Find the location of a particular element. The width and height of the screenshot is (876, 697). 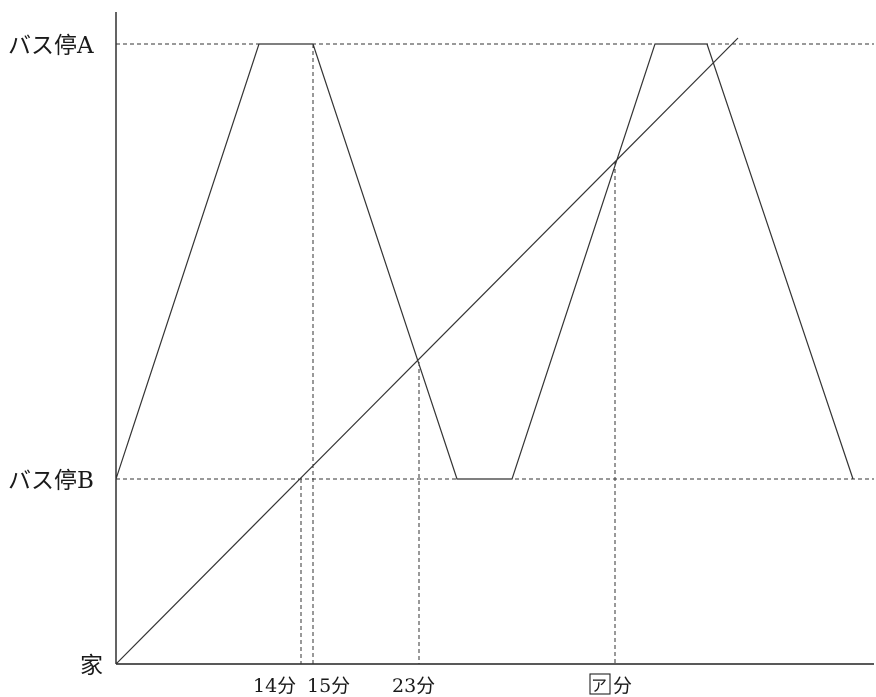

tick-label-23min: 23分 is located at coordinates (413, 686).